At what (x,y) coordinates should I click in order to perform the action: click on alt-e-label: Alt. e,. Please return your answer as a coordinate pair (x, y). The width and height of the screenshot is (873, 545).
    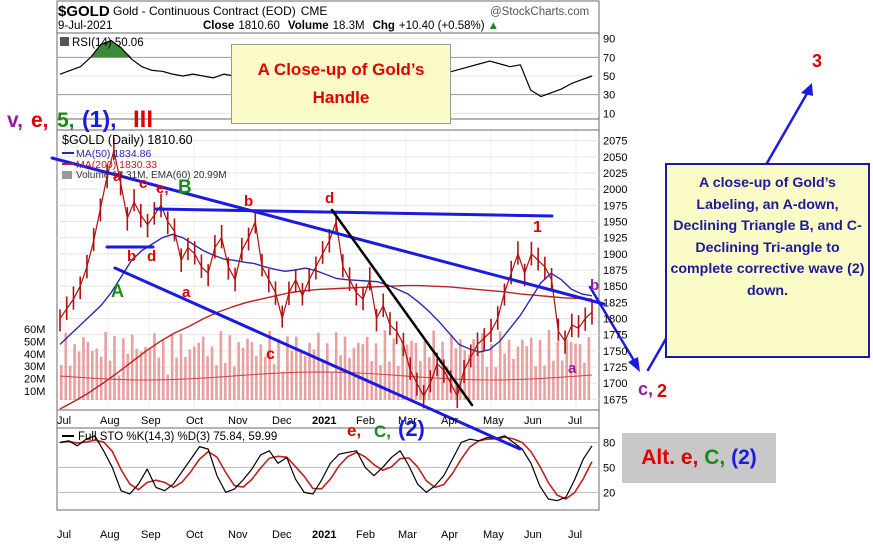
    Looking at the image, I should click on (670, 457).